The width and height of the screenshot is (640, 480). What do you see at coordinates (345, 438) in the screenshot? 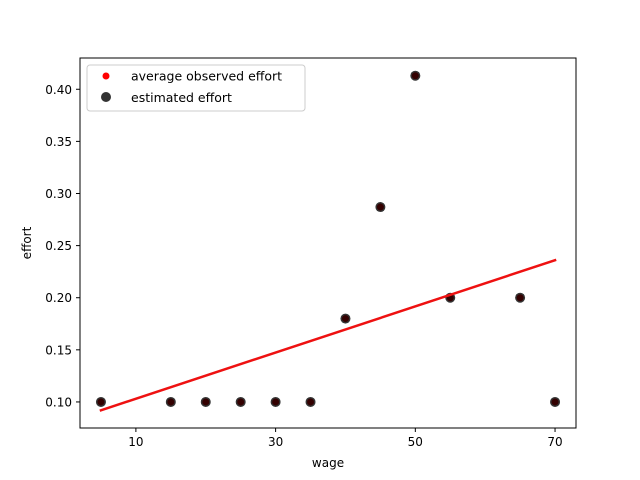
I see `x-axis: 10 30 50 70` at bounding box center [345, 438].